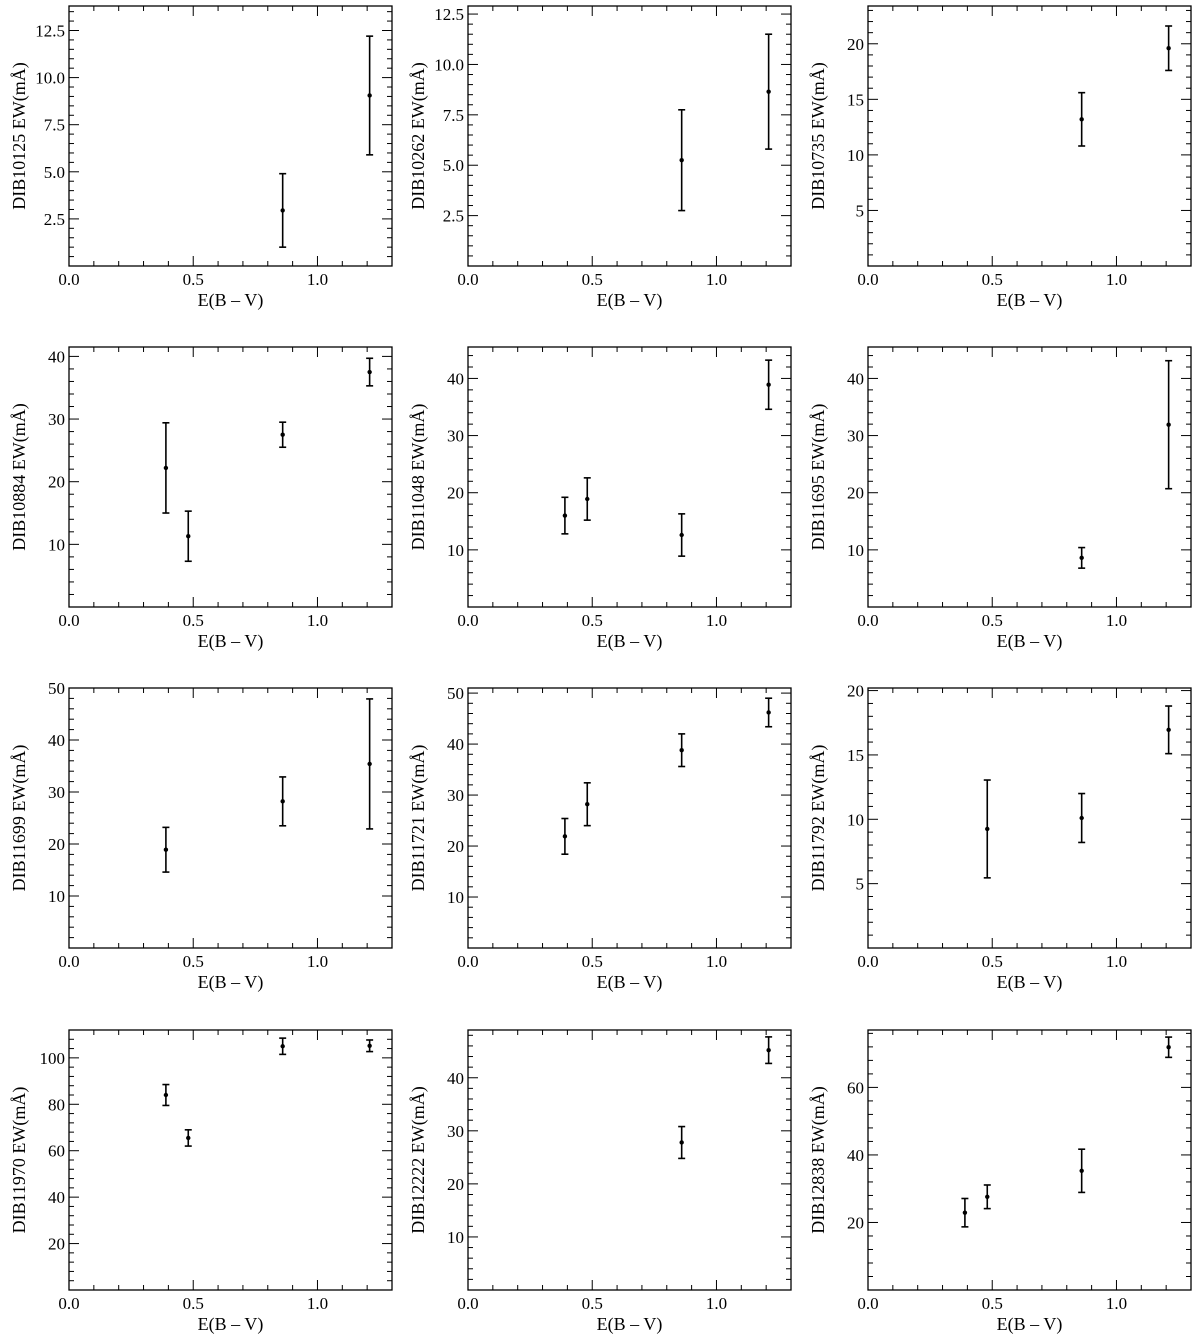 The width and height of the screenshot is (1200, 1338). I want to click on chart-panel-11: 0.0 0.5 1.0 10 20 30 40 E(B – V) DIB12222 EW(mÅ), so click(600, 1182).